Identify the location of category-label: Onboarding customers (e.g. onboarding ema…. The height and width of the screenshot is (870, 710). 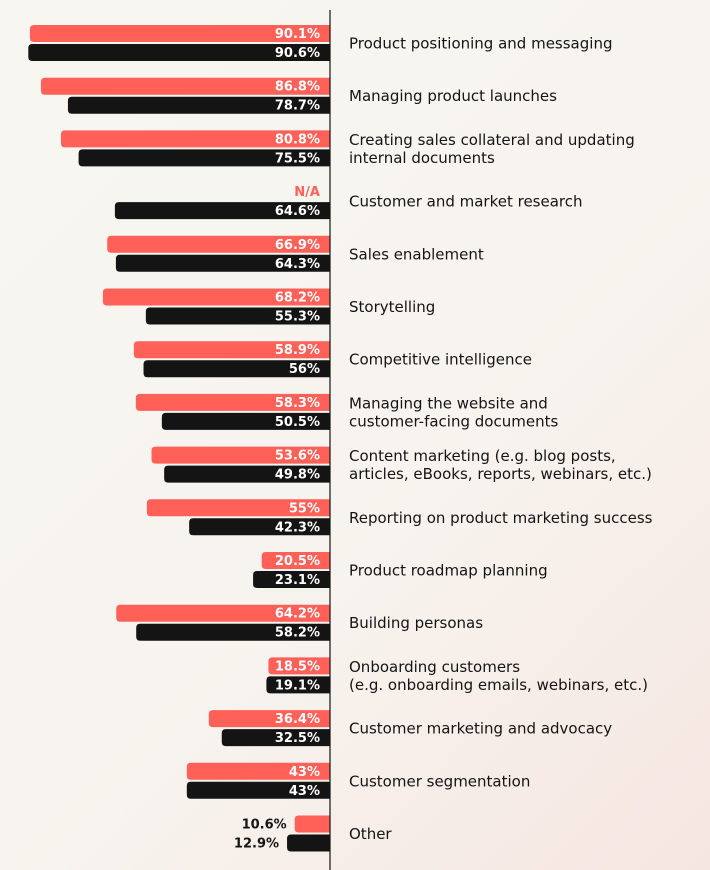
(498, 676).